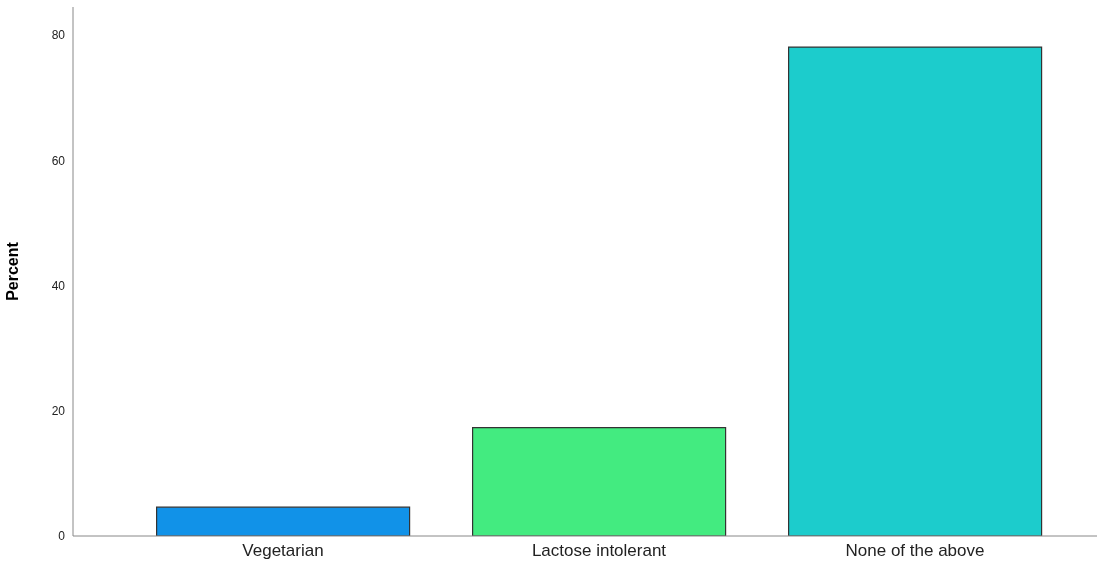 This screenshot has width=1101, height=571. Describe the element at coordinates (283, 551) in the screenshot. I see `x-tick-label: Vegetarian` at that location.